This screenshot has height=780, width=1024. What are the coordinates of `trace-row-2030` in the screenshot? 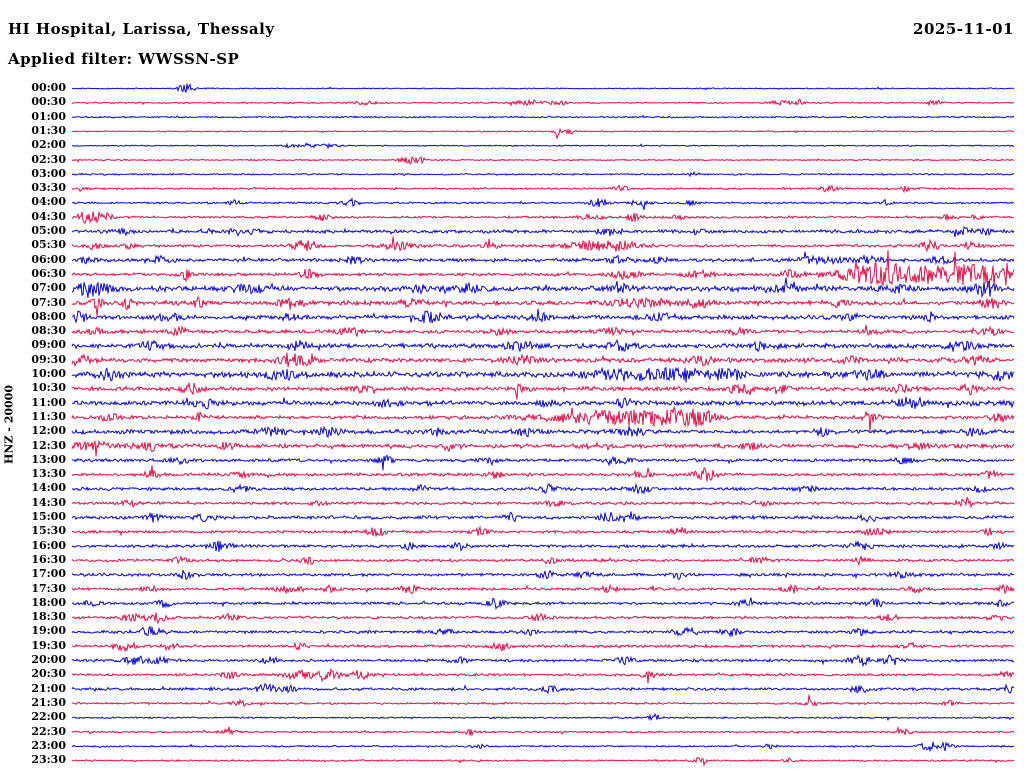 It's located at (543, 676).